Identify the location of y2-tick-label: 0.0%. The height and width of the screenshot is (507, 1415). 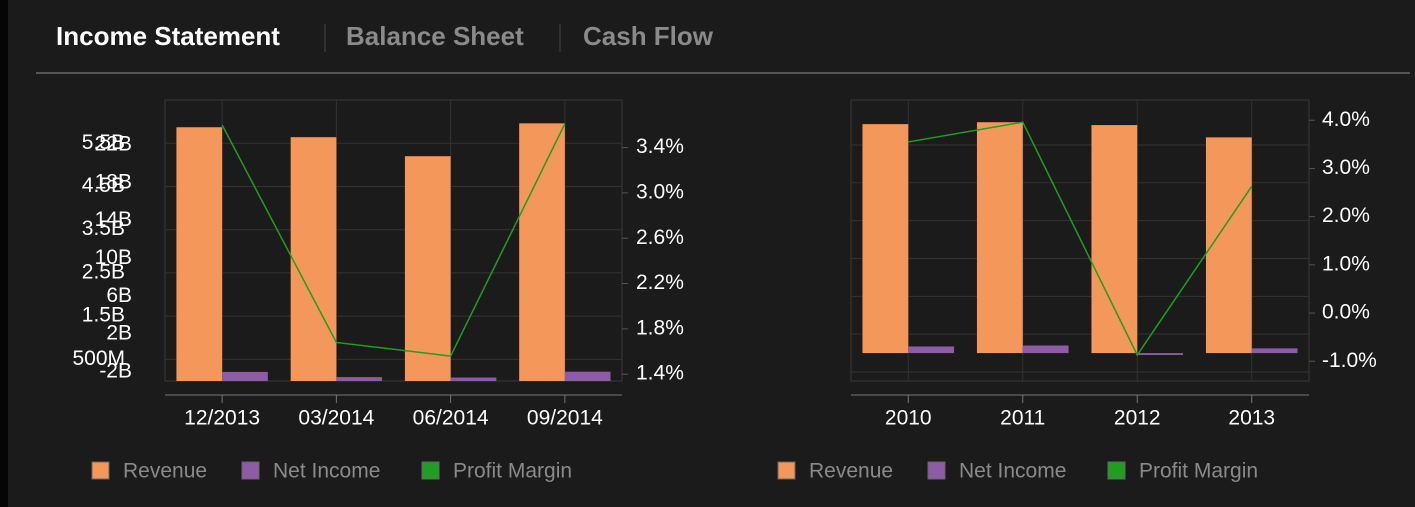
(1346, 312).